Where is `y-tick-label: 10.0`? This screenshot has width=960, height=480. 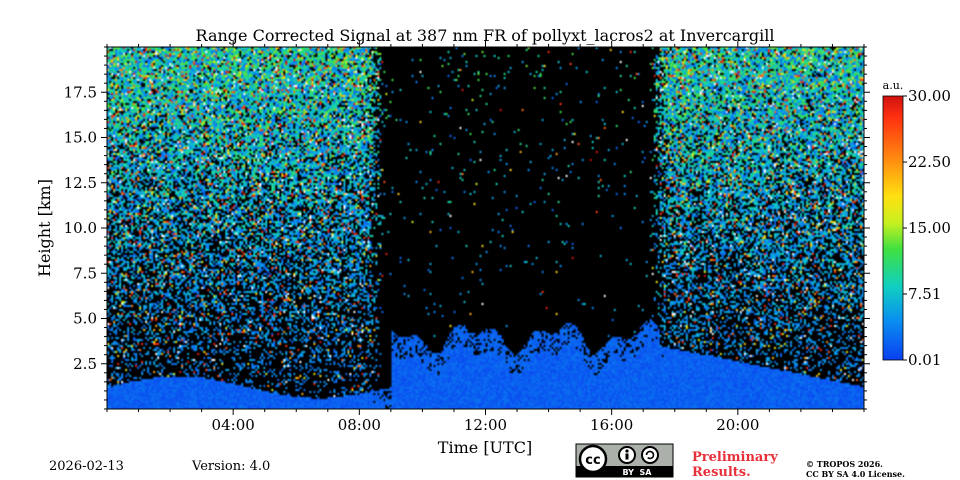
y-tick-label: 10.0 is located at coordinates (80, 228).